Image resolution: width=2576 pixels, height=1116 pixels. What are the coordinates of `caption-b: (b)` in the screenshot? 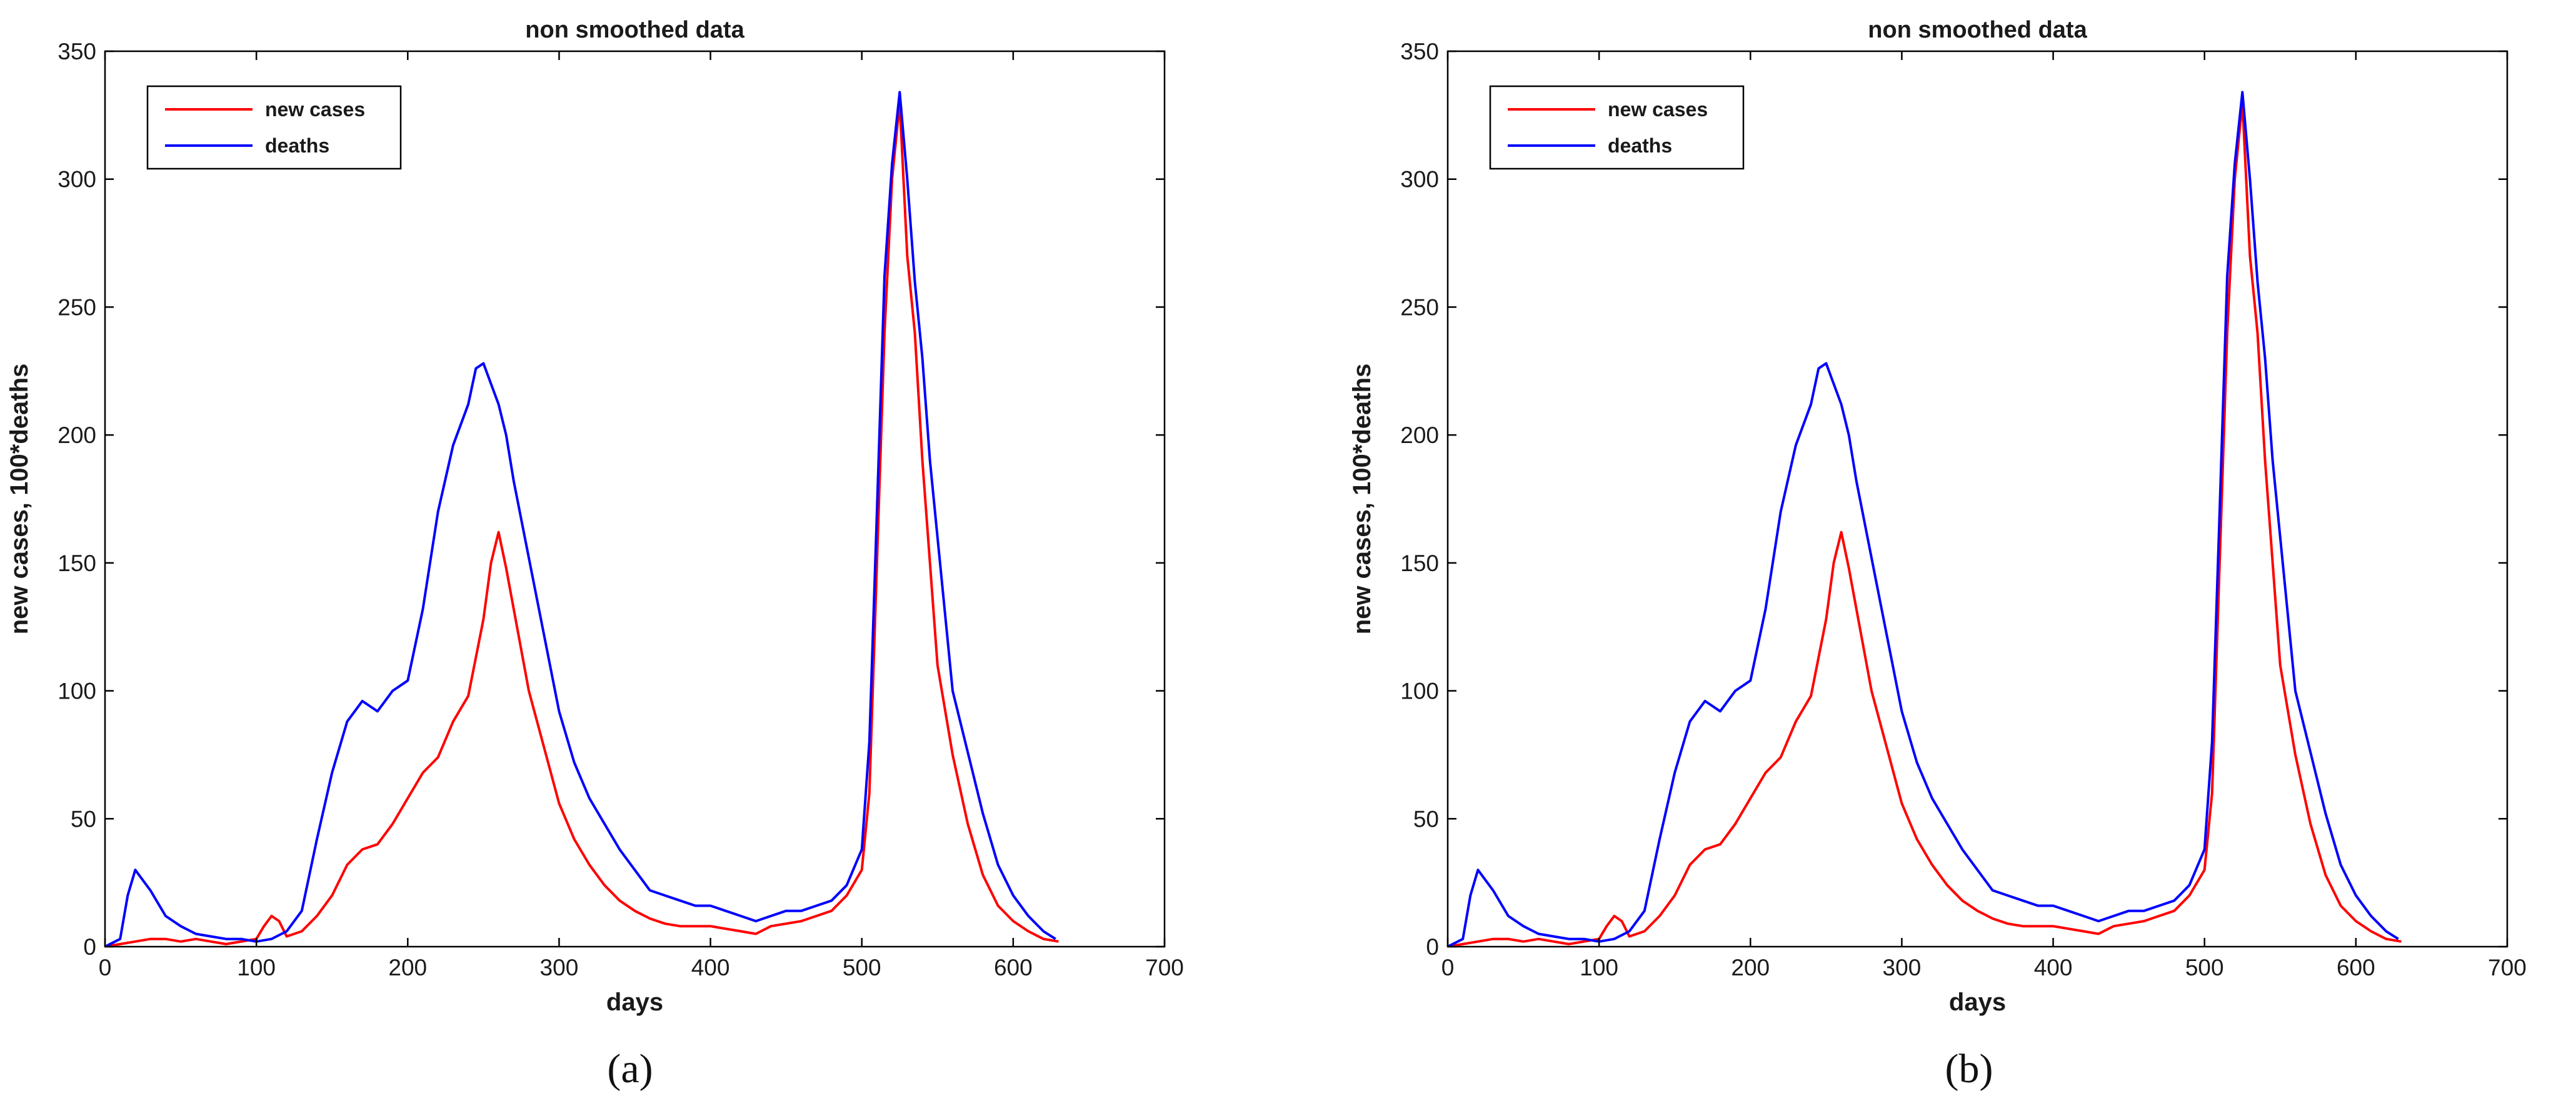 It's located at (1969, 1069).